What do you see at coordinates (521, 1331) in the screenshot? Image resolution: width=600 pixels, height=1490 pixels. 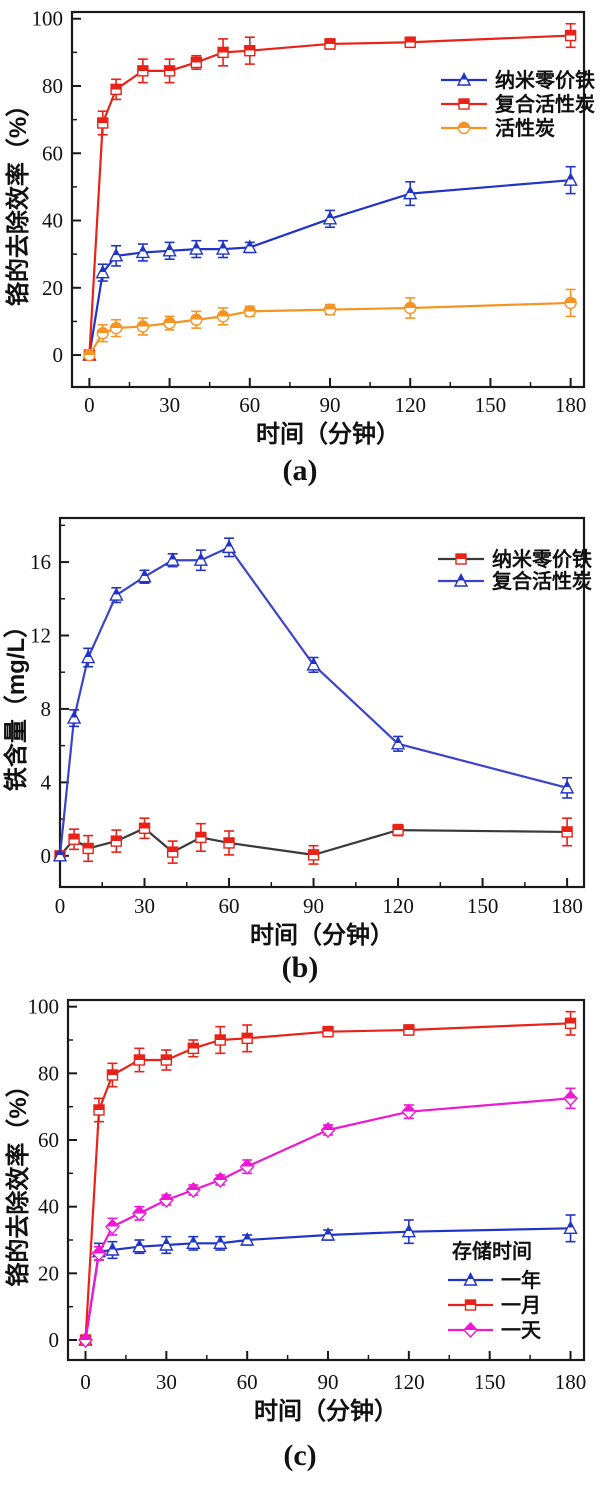 I see `legend-label: 一天` at bounding box center [521, 1331].